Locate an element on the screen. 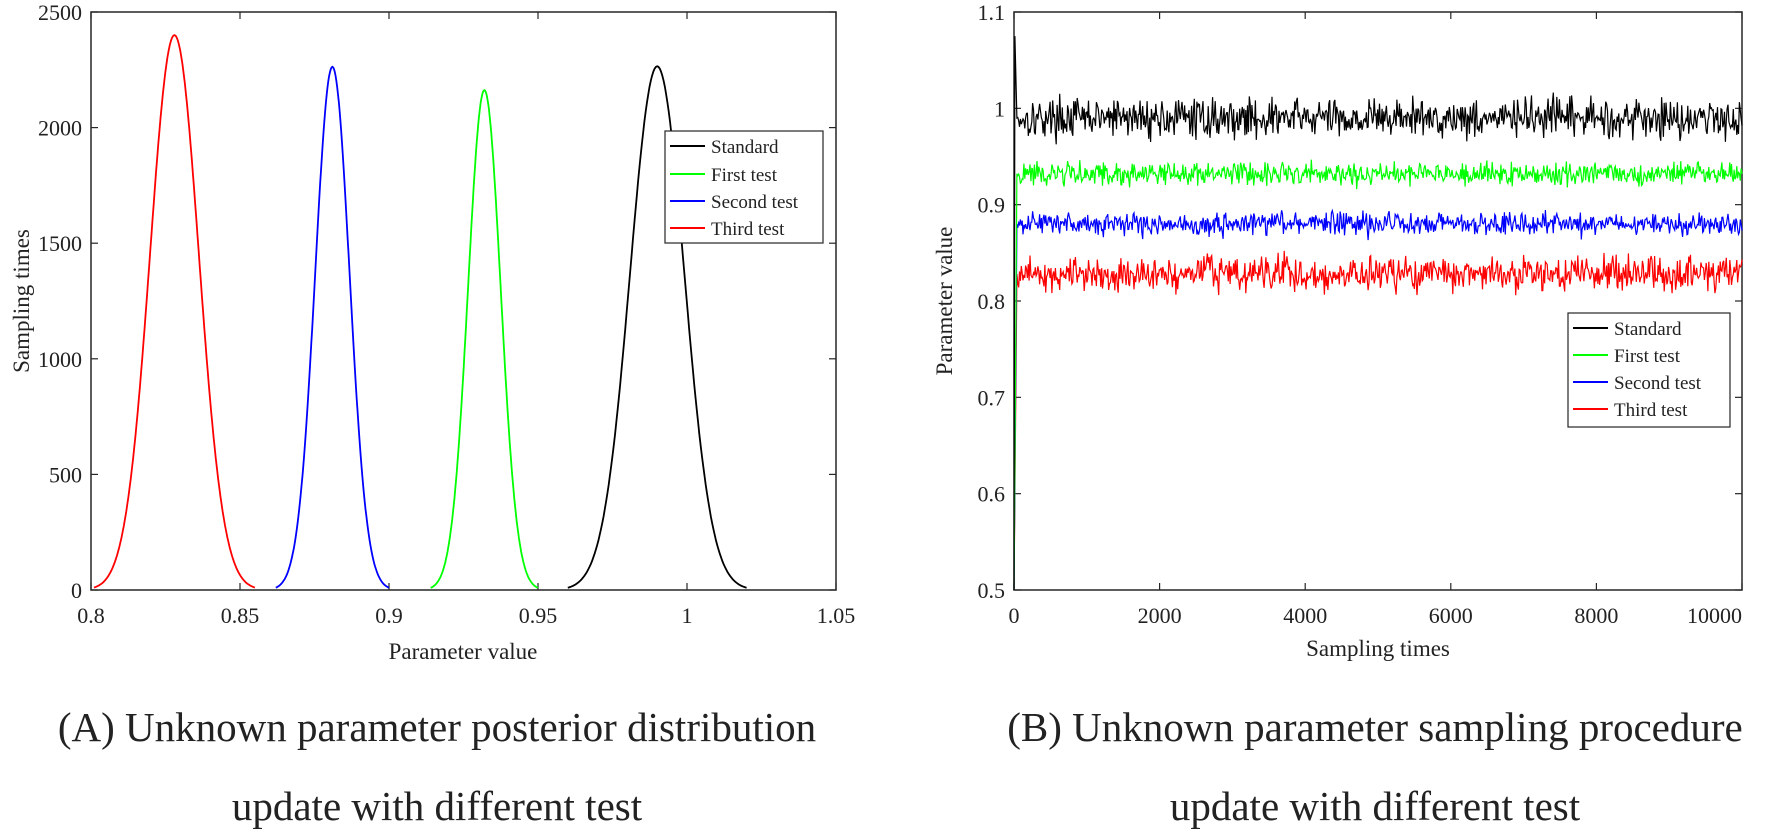 This screenshot has height=834, width=1775. a-y-tick-label: 2500 is located at coordinates (60, 12).